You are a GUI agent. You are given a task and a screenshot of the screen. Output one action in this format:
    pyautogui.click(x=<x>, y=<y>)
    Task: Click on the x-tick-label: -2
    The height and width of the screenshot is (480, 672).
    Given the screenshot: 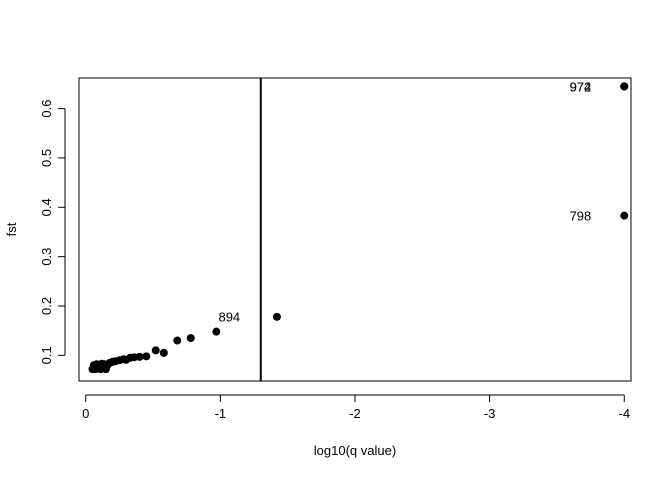 What is the action you would take?
    pyautogui.click(x=355, y=413)
    